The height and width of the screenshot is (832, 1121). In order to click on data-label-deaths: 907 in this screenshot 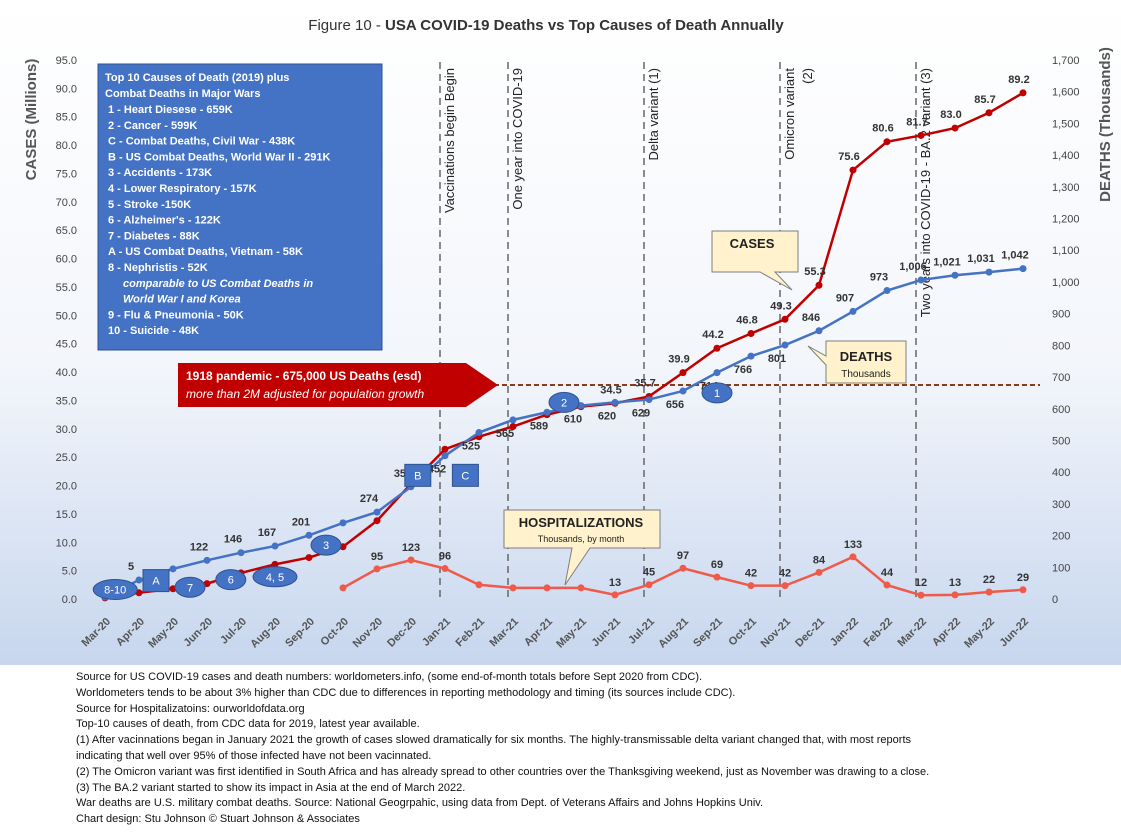, I will do `click(845, 298)`.